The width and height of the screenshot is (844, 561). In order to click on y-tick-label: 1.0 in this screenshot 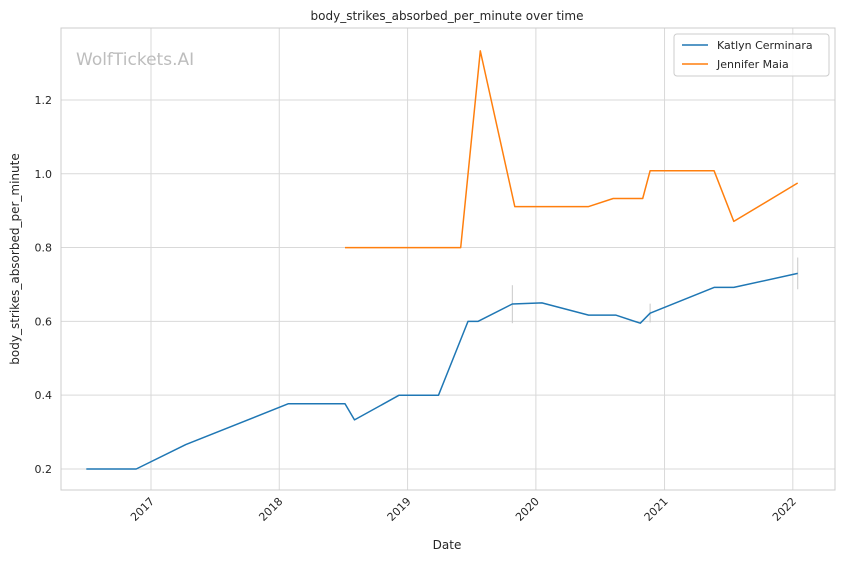, I will do `click(44, 174)`.